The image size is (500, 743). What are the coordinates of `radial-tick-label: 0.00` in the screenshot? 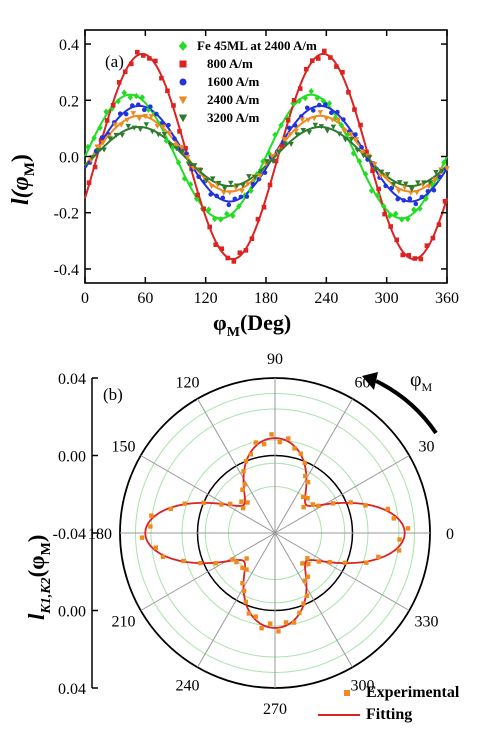 It's located at (72, 612).